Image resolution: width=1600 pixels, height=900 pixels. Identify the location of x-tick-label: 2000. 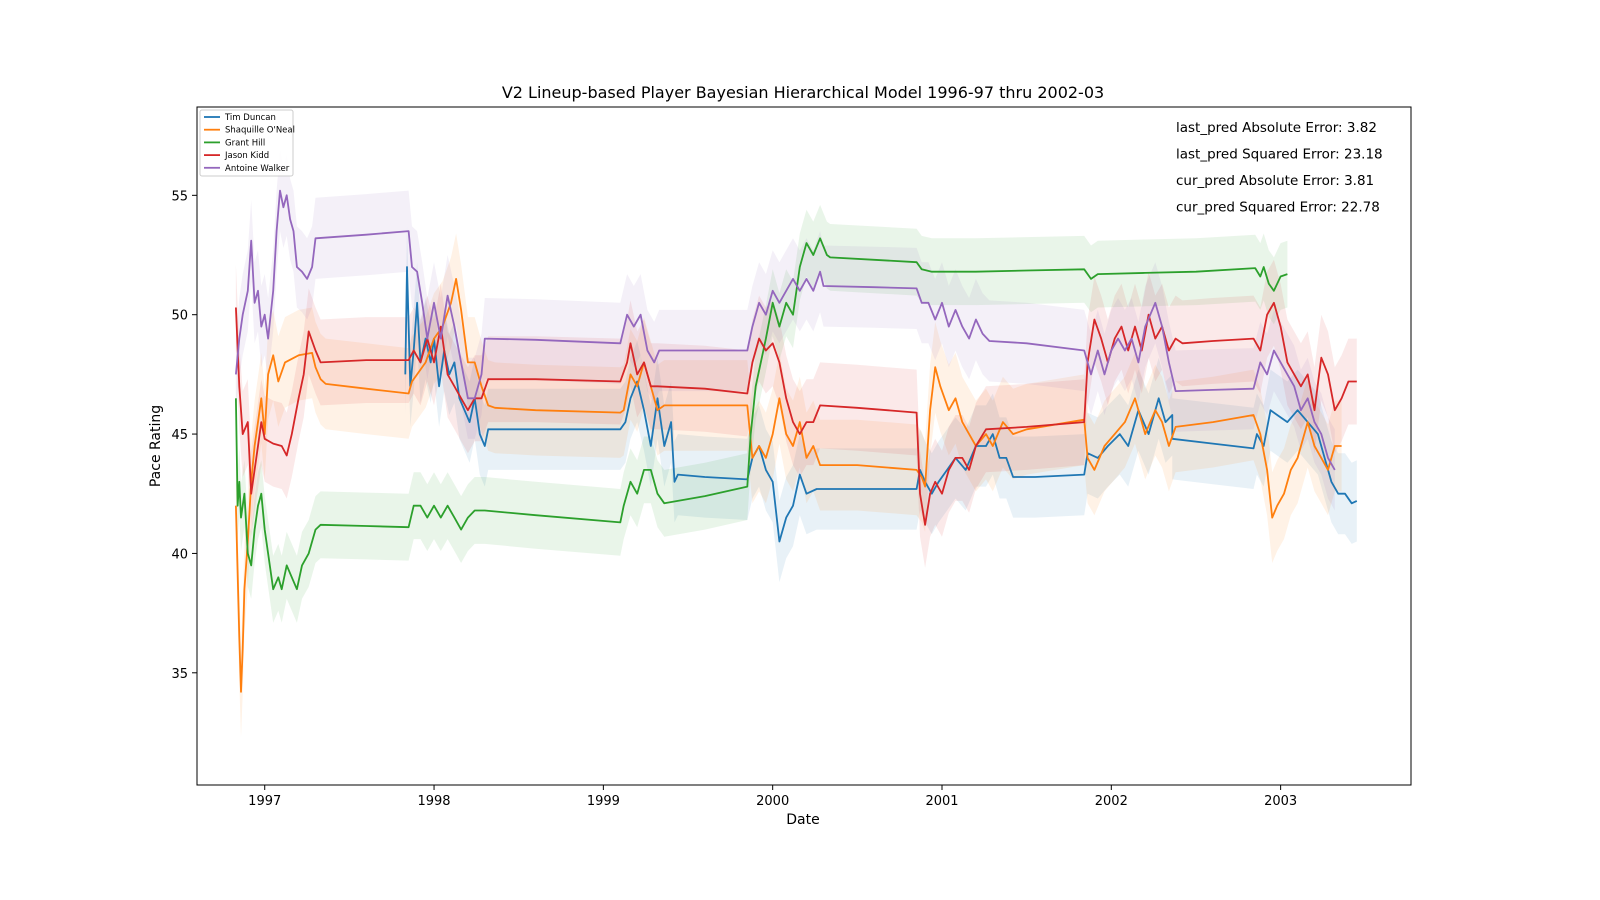
(772, 801).